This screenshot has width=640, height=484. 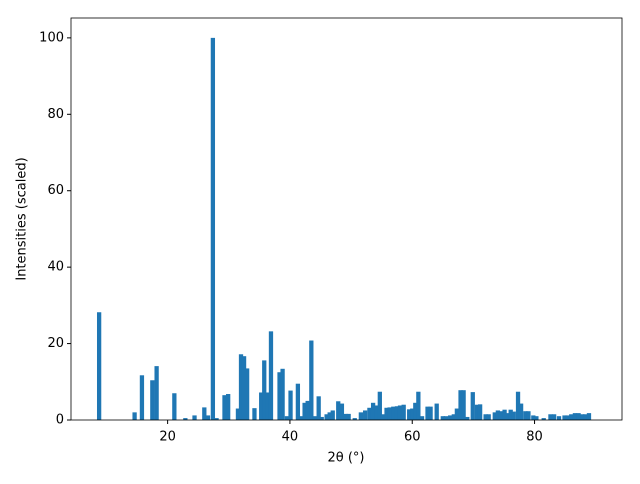 I want to click on x-tick-label: 20, so click(x=167, y=437).